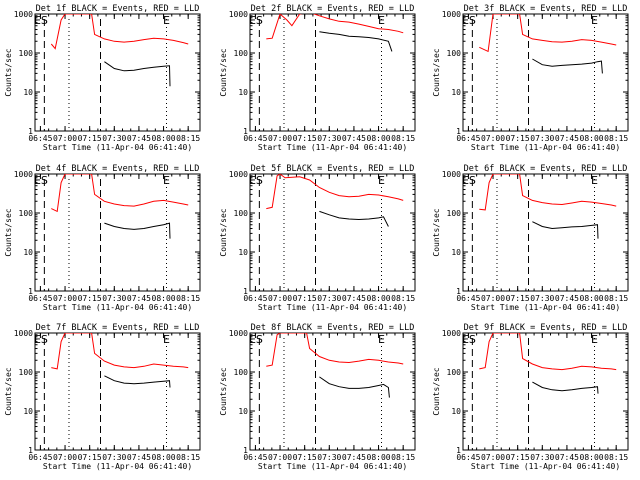  I want to click on panel-title: Det 9f BLACK = Events, RED = LLD, so click(546, 328).